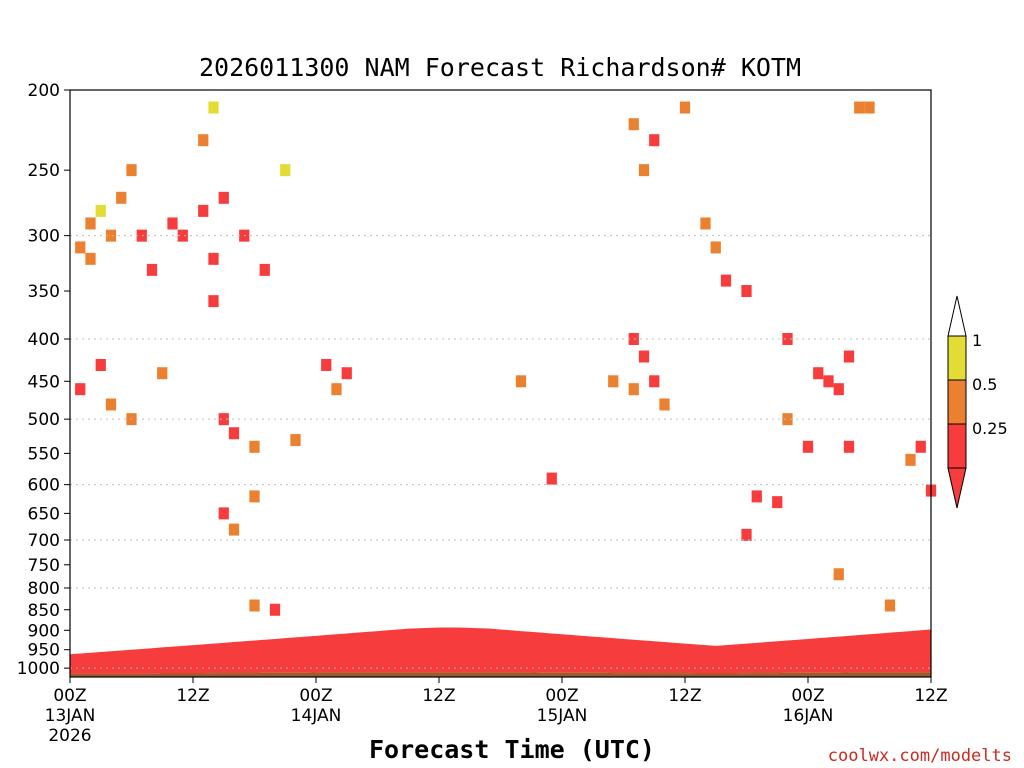 This screenshot has height=768, width=1024. Describe the element at coordinates (977, 340) in the screenshot. I see `legend-label: 1` at that location.